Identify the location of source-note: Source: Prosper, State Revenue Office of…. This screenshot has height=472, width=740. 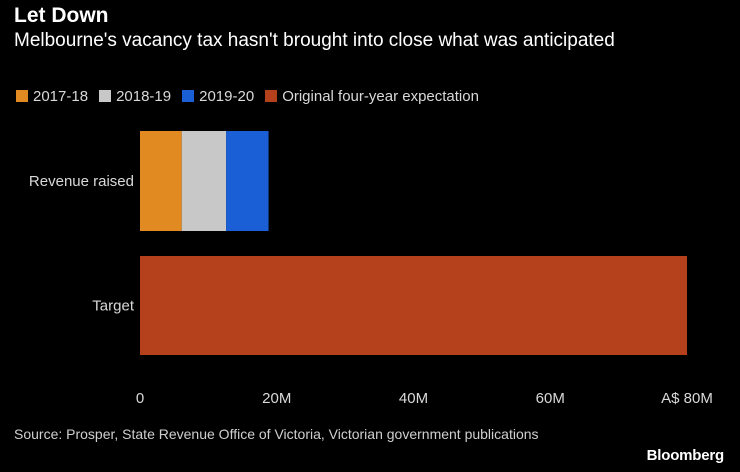
(276, 434).